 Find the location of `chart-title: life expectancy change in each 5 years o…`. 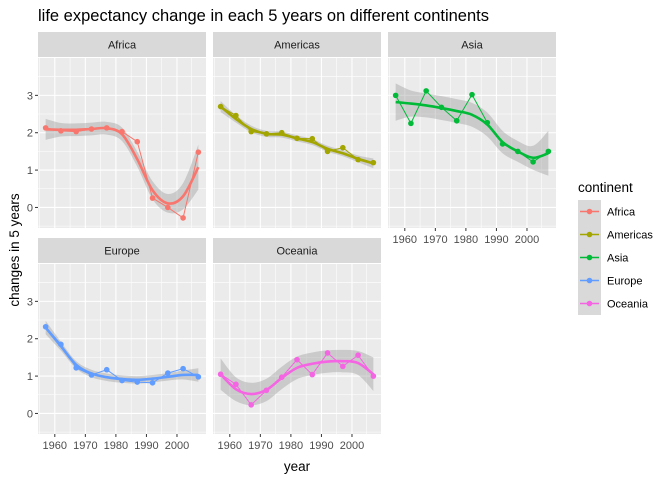

chart-title: life expectancy change in each 5 years o… is located at coordinates (263, 16).